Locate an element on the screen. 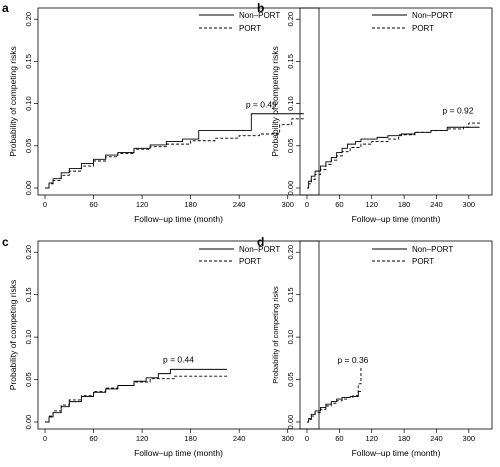  p-value-label: p = 0.36 is located at coordinates (352, 360).